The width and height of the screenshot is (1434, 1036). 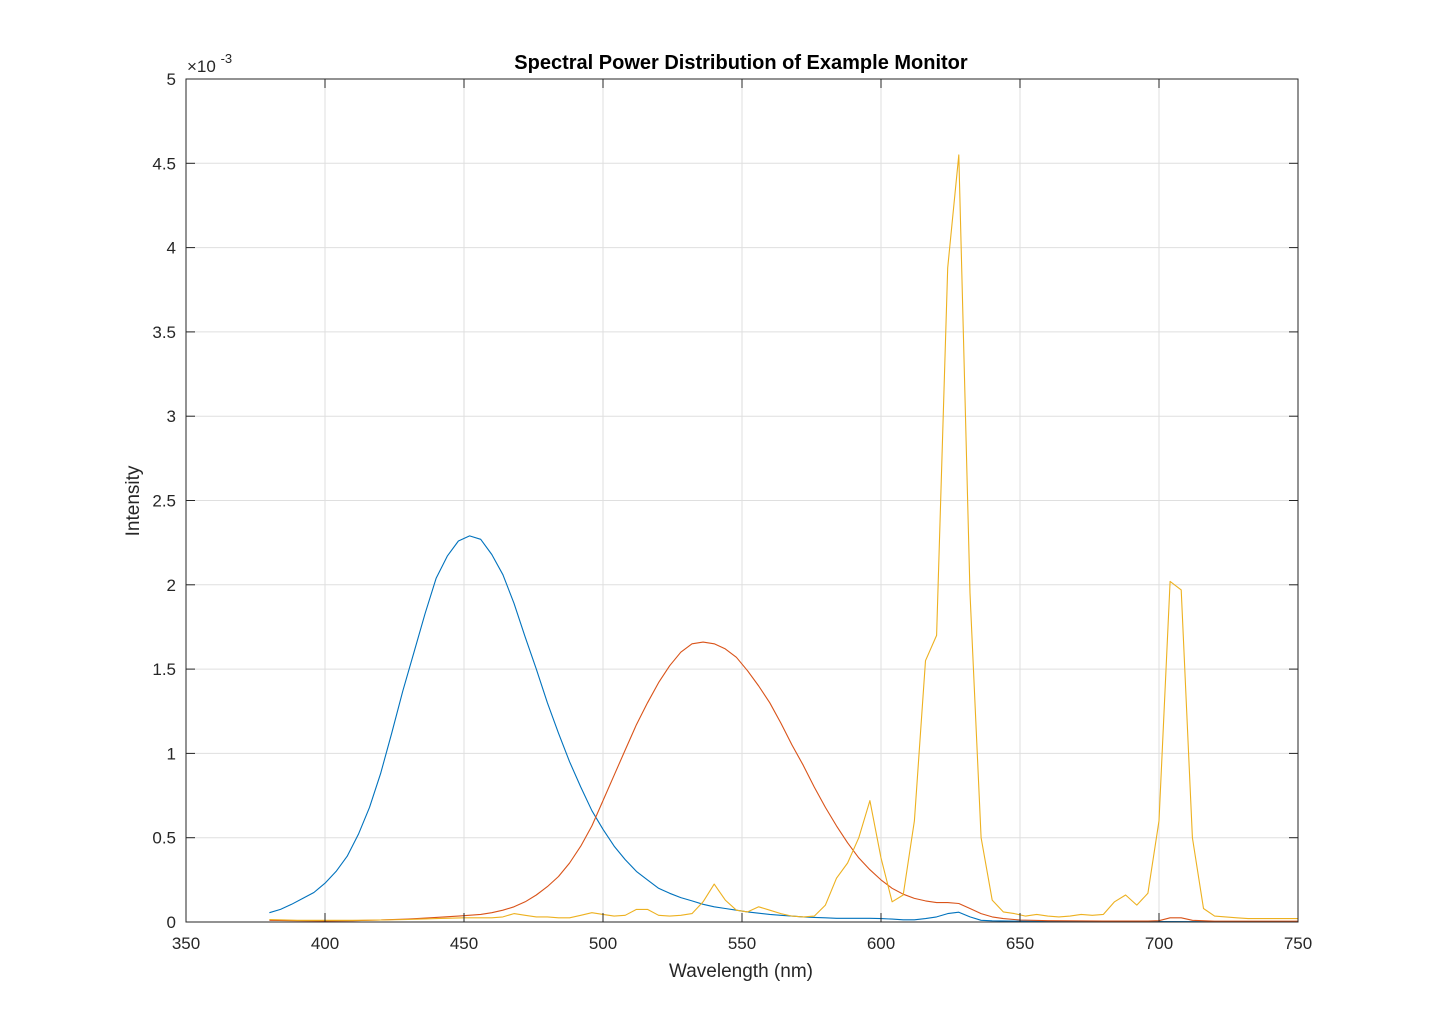 I want to click on y-tick-label: 0, so click(x=171, y=922).